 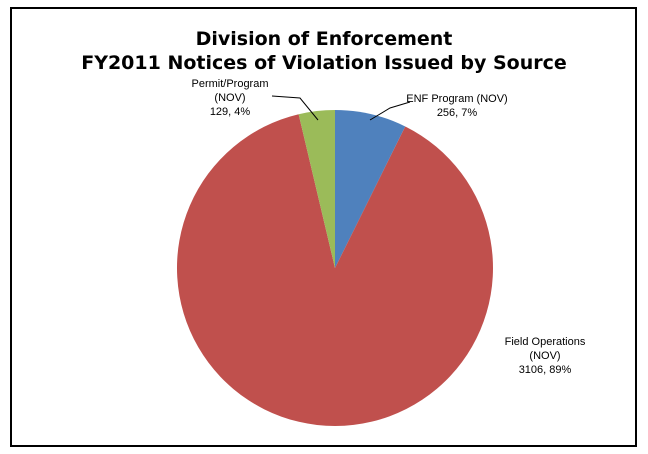 What do you see at coordinates (316, 189) in the screenshot?
I see `pie-slice-permit-program-nov` at bounding box center [316, 189].